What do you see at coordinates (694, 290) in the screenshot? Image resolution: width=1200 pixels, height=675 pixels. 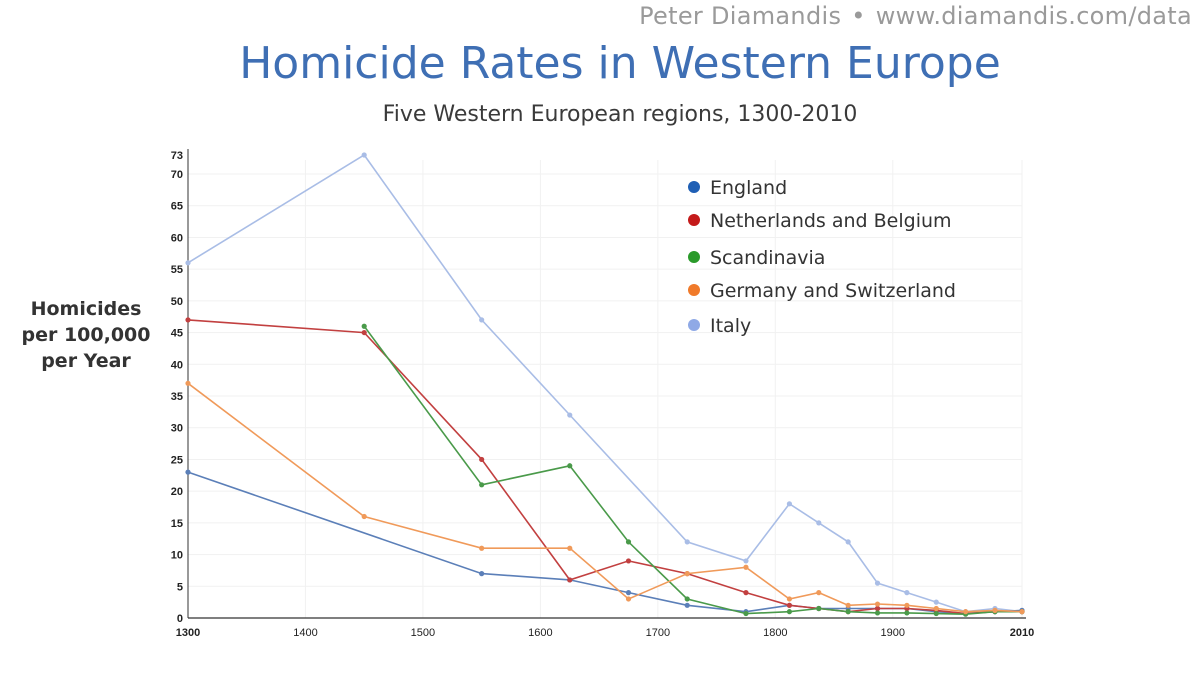 I see `legend-marker-germany-and-switzerland` at bounding box center [694, 290].